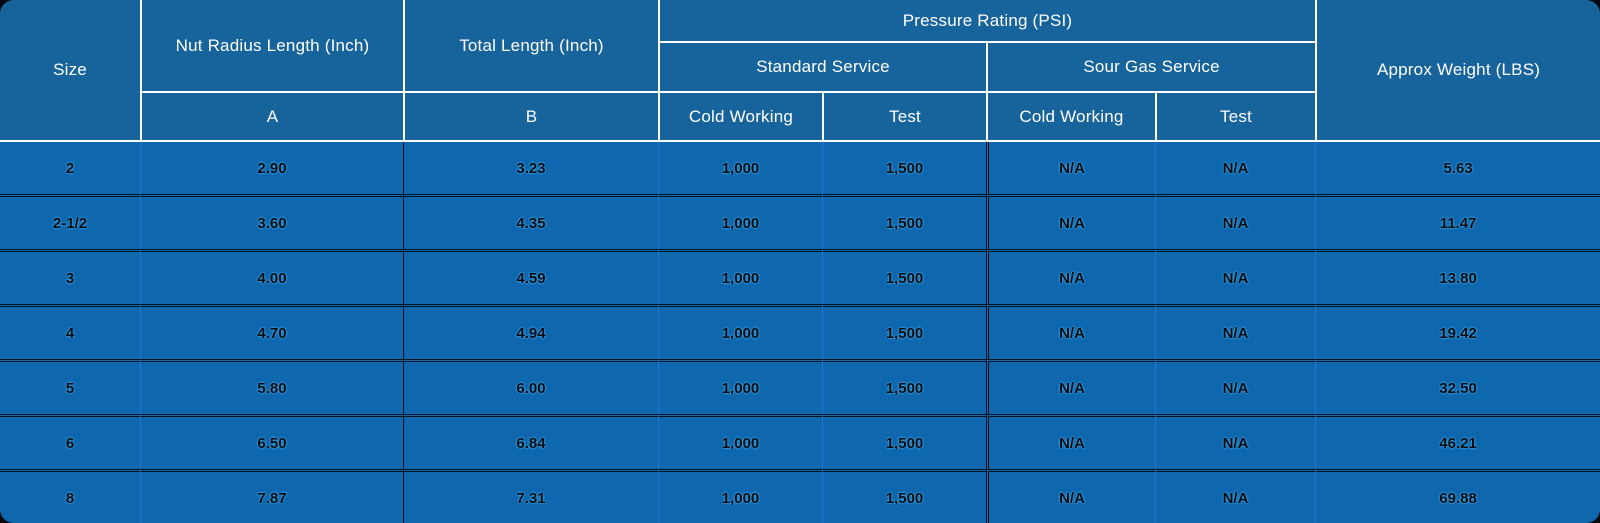 The height and width of the screenshot is (523, 1600). I want to click on table-cell: 32.50, so click(1457, 386).